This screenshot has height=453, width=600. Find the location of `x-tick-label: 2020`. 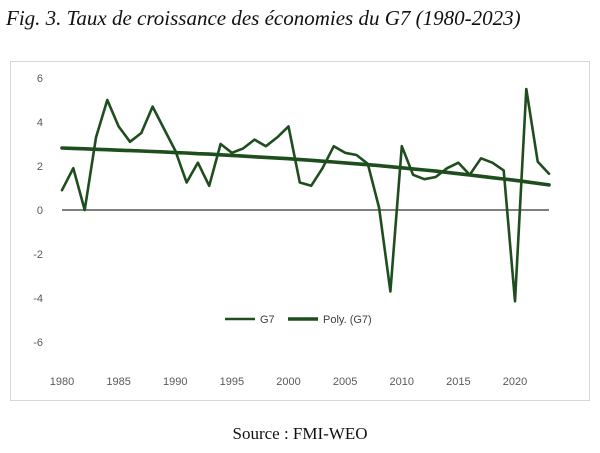

x-tick-label: 2020 is located at coordinates (515, 382).